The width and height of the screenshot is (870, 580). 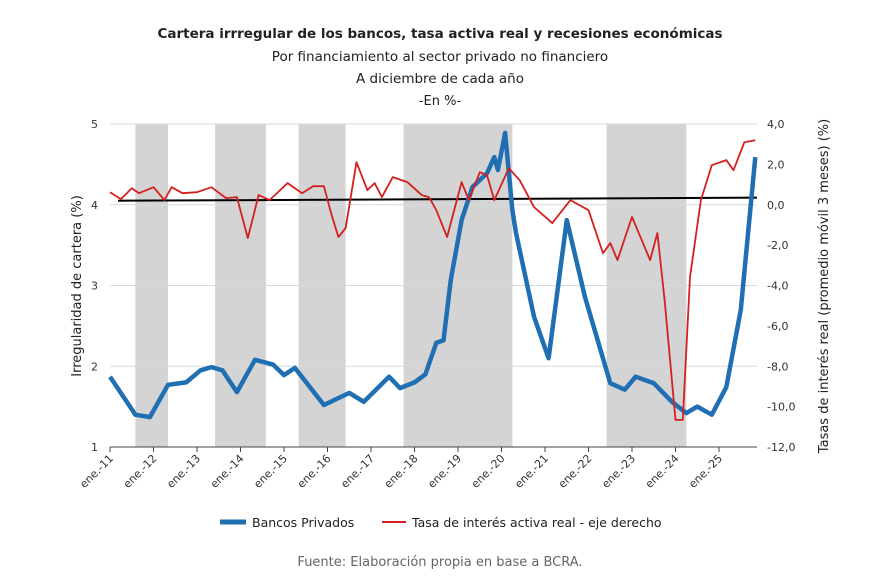 I want to click on x-tick-label: ene.-13, so click(x=183, y=471).